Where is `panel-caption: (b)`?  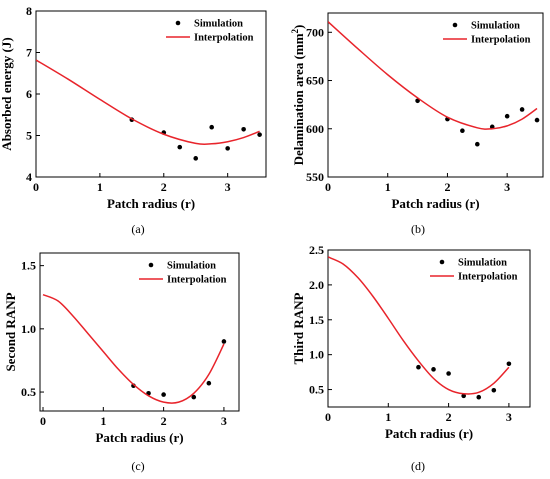 panel-caption: (b) is located at coordinates (418, 229).